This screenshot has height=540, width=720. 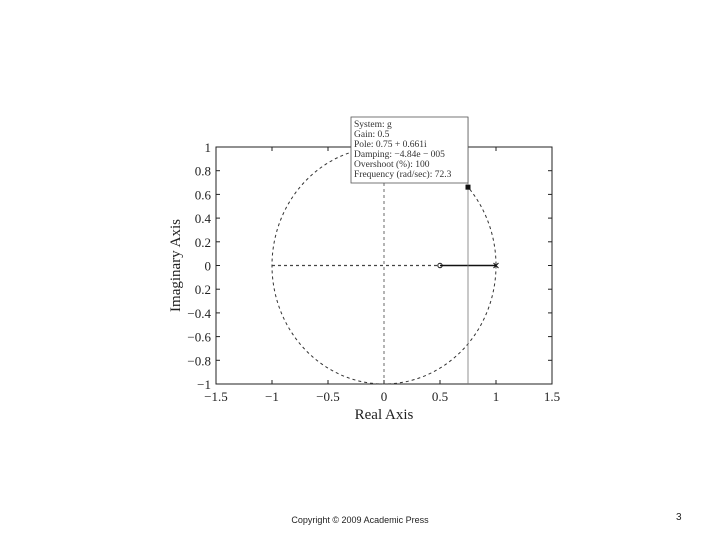 What do you see at coordinates (403, 174) in the screenshot?
I see `datatip-line: Frequency (rad/sec): 72.3` at bounding box center [403, 174].